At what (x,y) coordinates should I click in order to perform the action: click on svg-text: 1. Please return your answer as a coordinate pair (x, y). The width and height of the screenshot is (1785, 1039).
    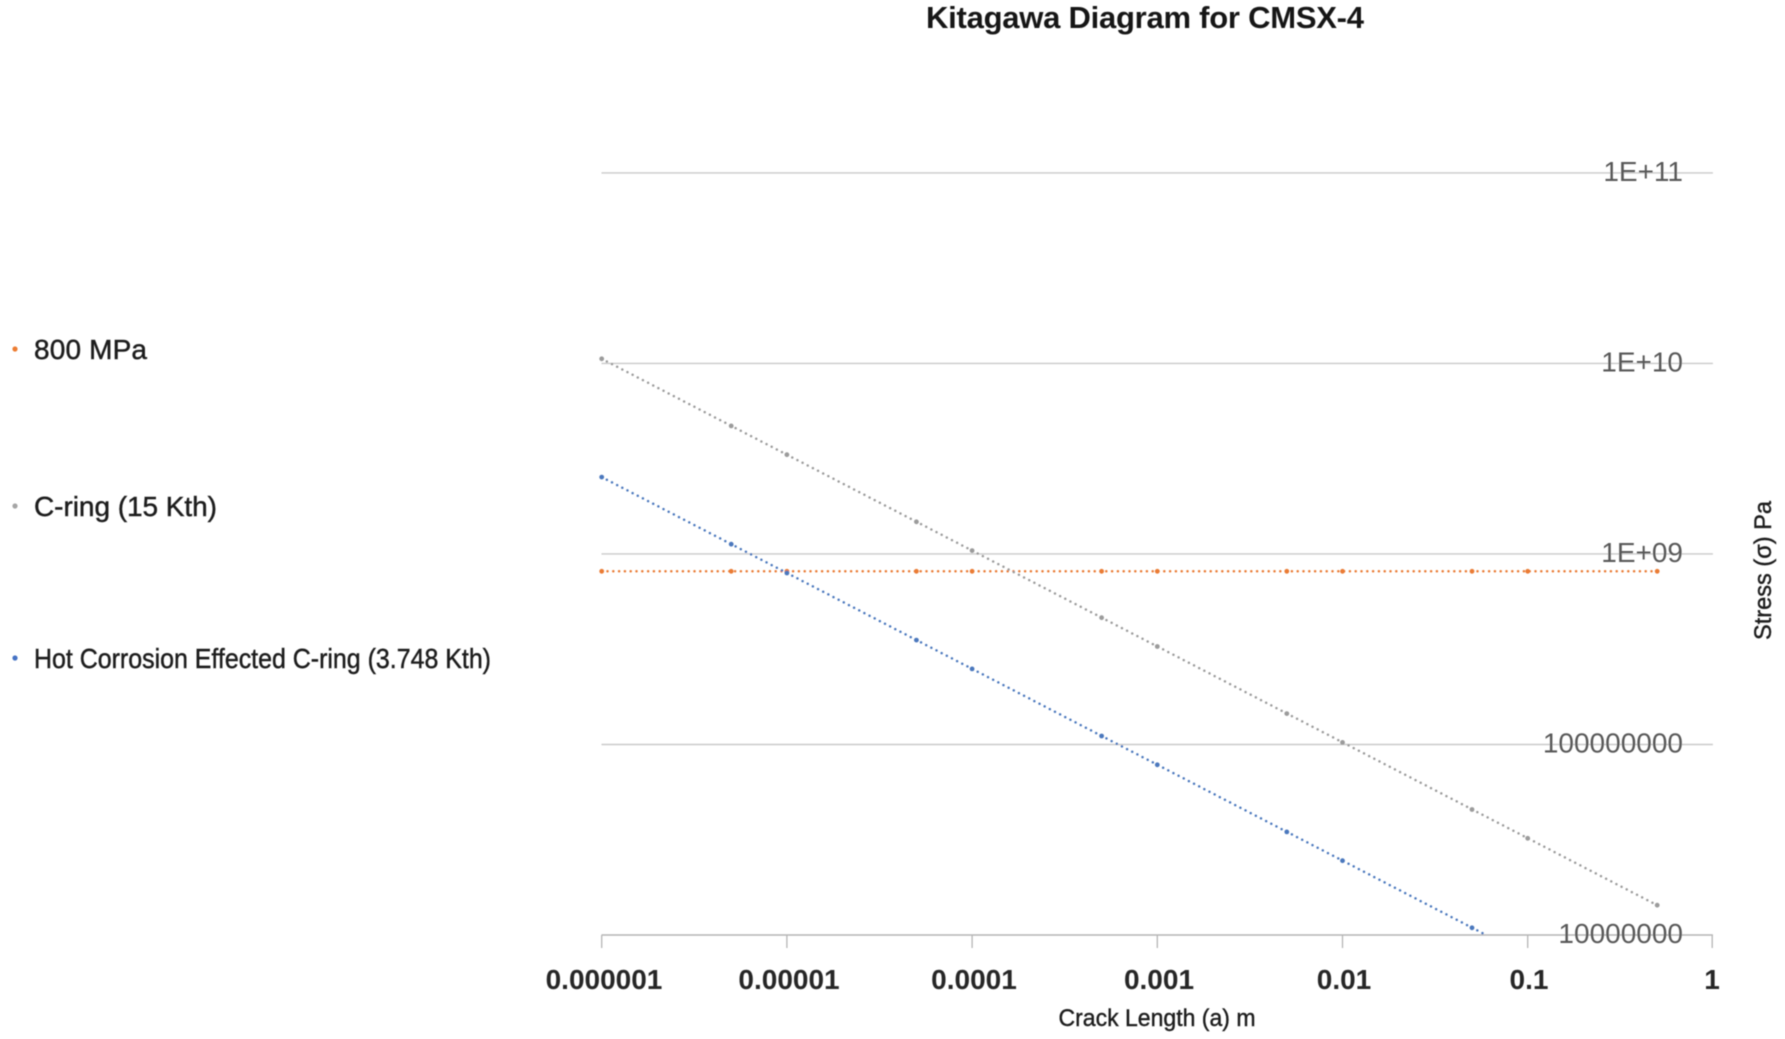
    Looking at the image, I should click on (1712, 979).